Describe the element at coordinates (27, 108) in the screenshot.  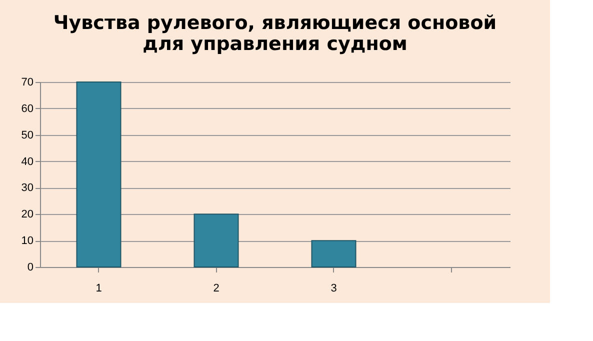
I see `y-tick-label: 60` at that location.